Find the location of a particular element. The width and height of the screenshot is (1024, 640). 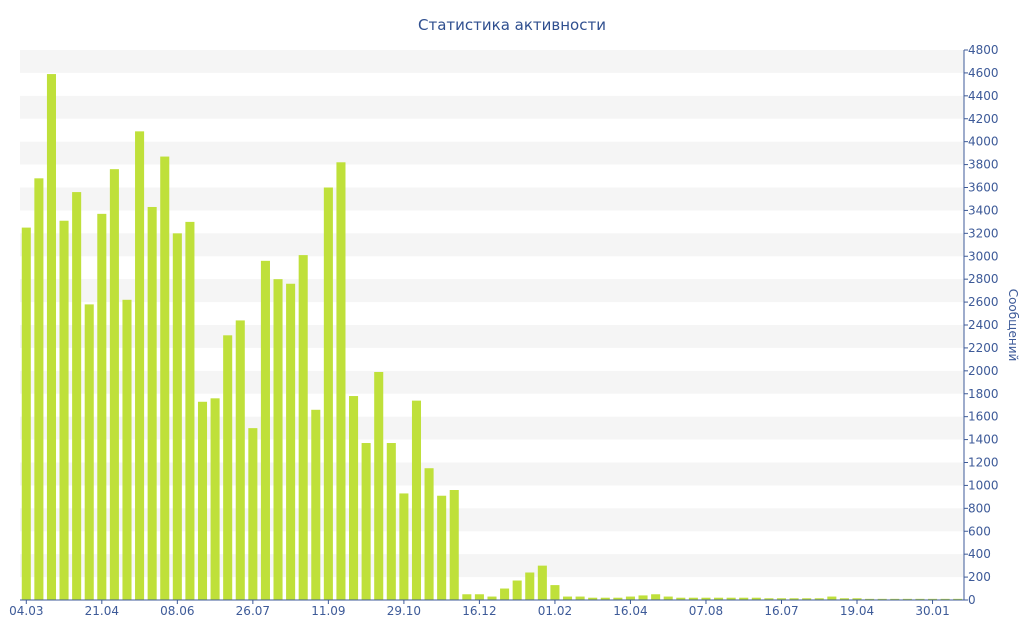

y-tick-label: 2800 is located at coordinates (983, 279).